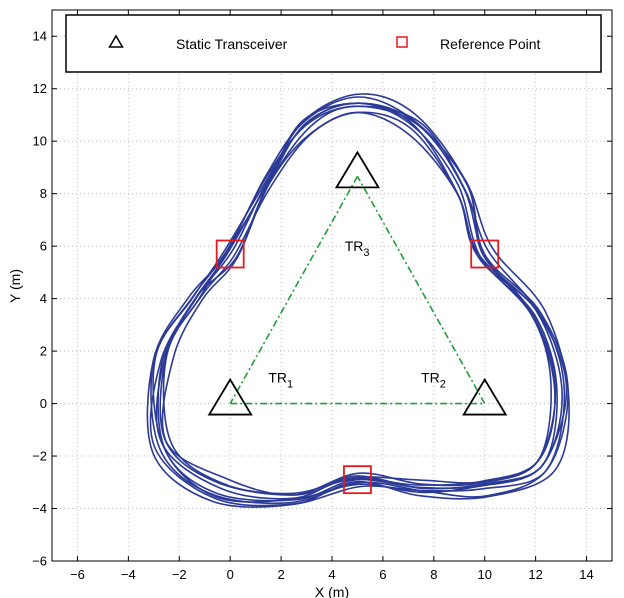 This screenshot has width=624, height=598. Describe the element at coordinates (77, 574) in the screenshot. I see `x-tick-label: −6` at that location.